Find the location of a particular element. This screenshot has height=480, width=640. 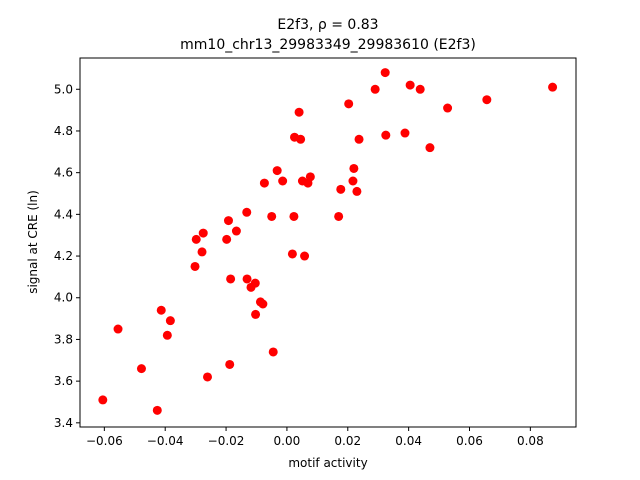

x-tick-label: 0.04 is located at coordinates (408, 441).